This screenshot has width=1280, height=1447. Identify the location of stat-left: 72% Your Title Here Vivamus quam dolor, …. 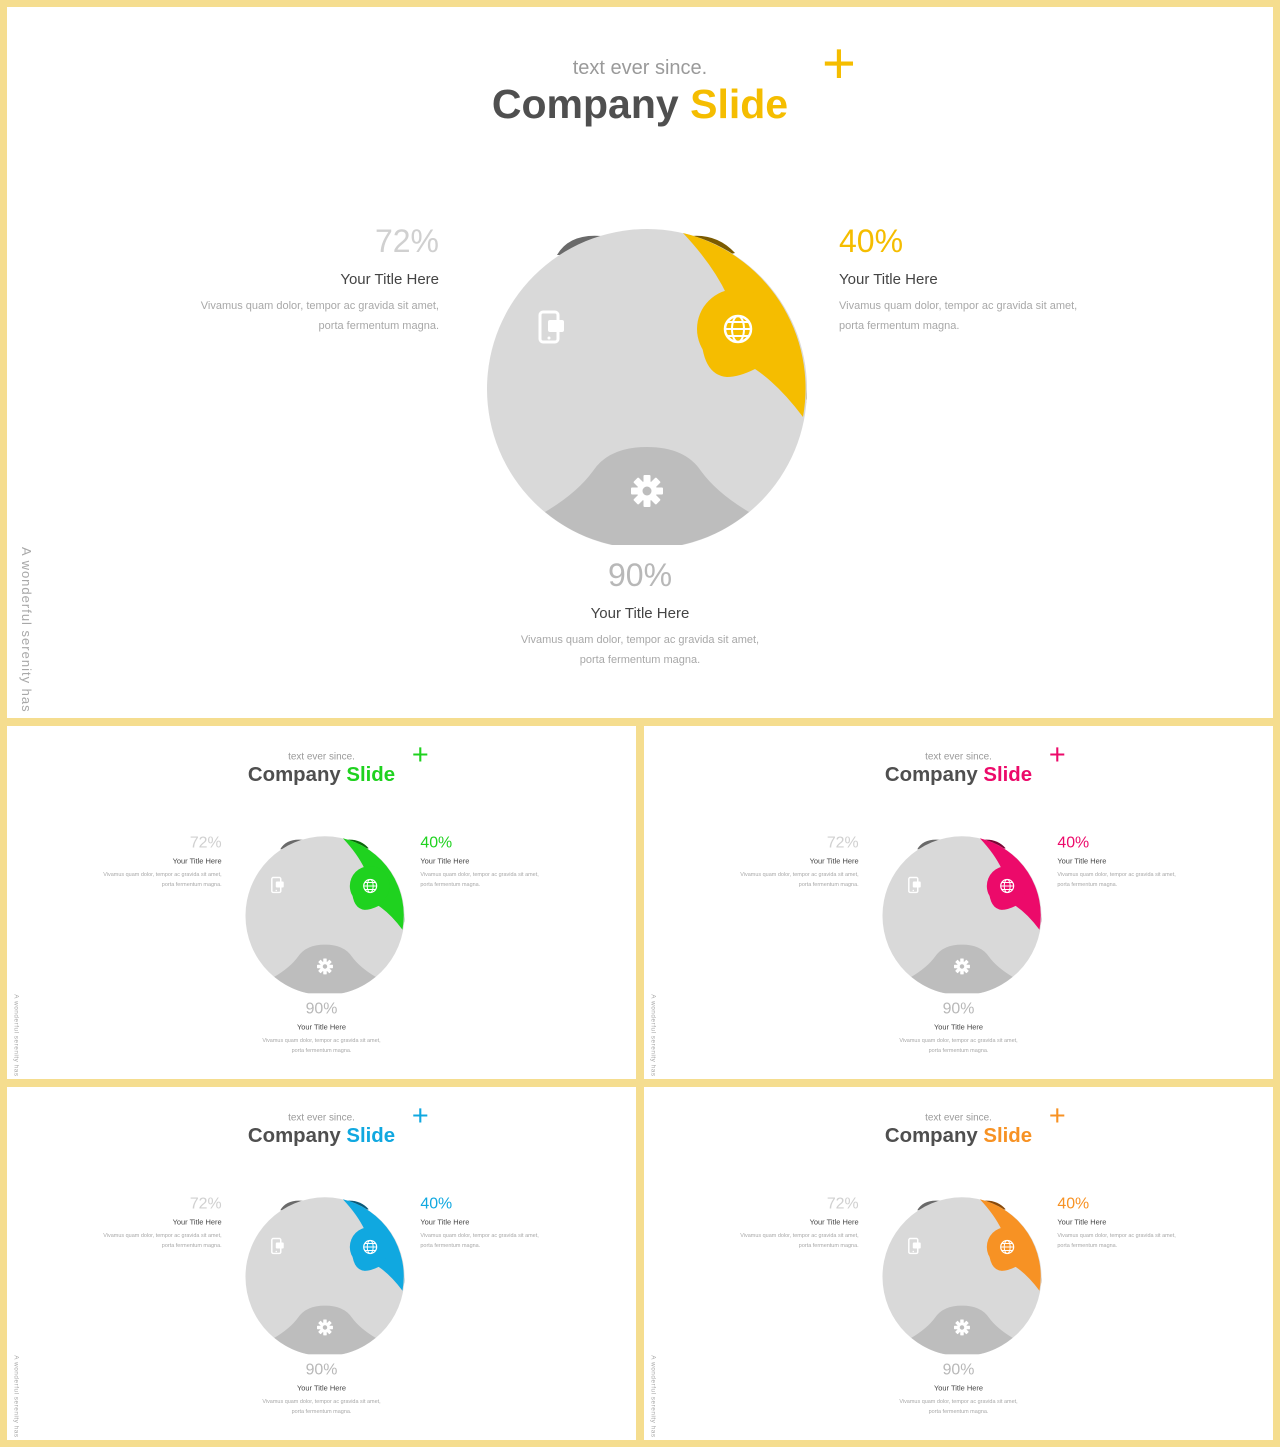
(152, 1222).